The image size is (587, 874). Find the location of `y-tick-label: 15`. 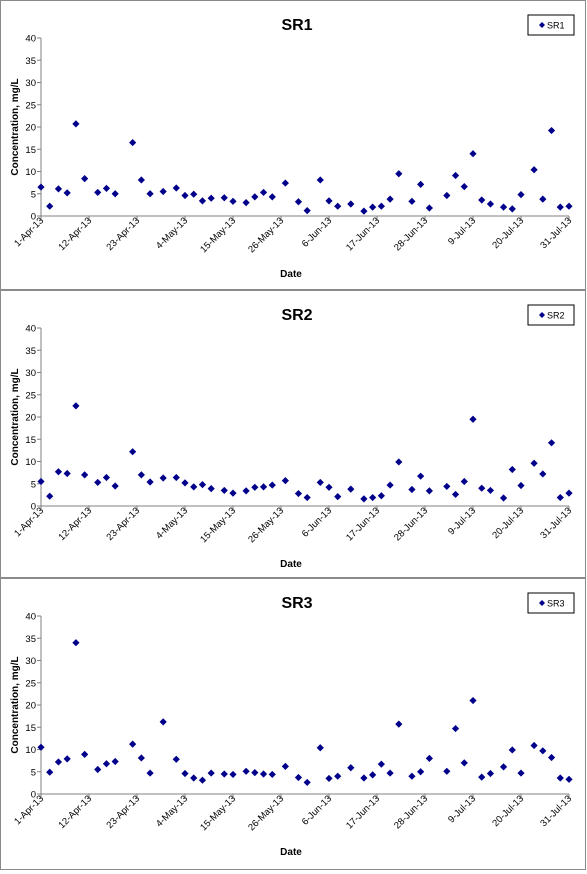

y-tick-label: 15 is located at coordinates (30, 440).